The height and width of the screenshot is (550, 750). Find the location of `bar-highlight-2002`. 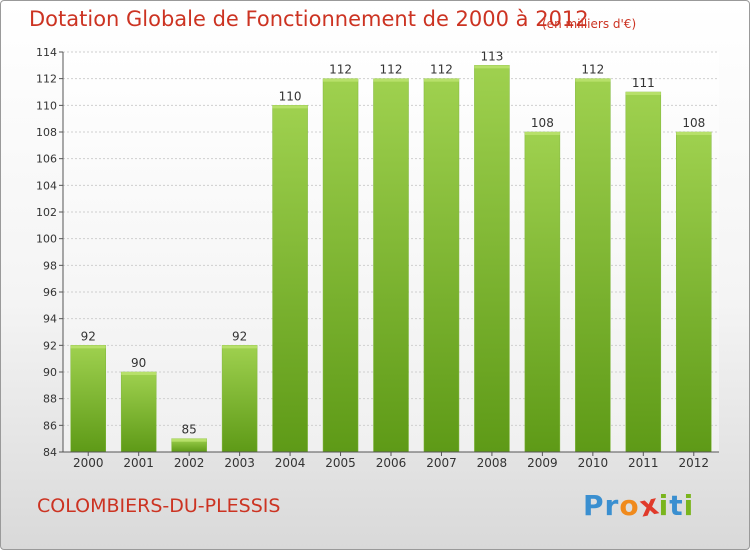

bar-highlight-2002 is located at coordinates (189, 440).